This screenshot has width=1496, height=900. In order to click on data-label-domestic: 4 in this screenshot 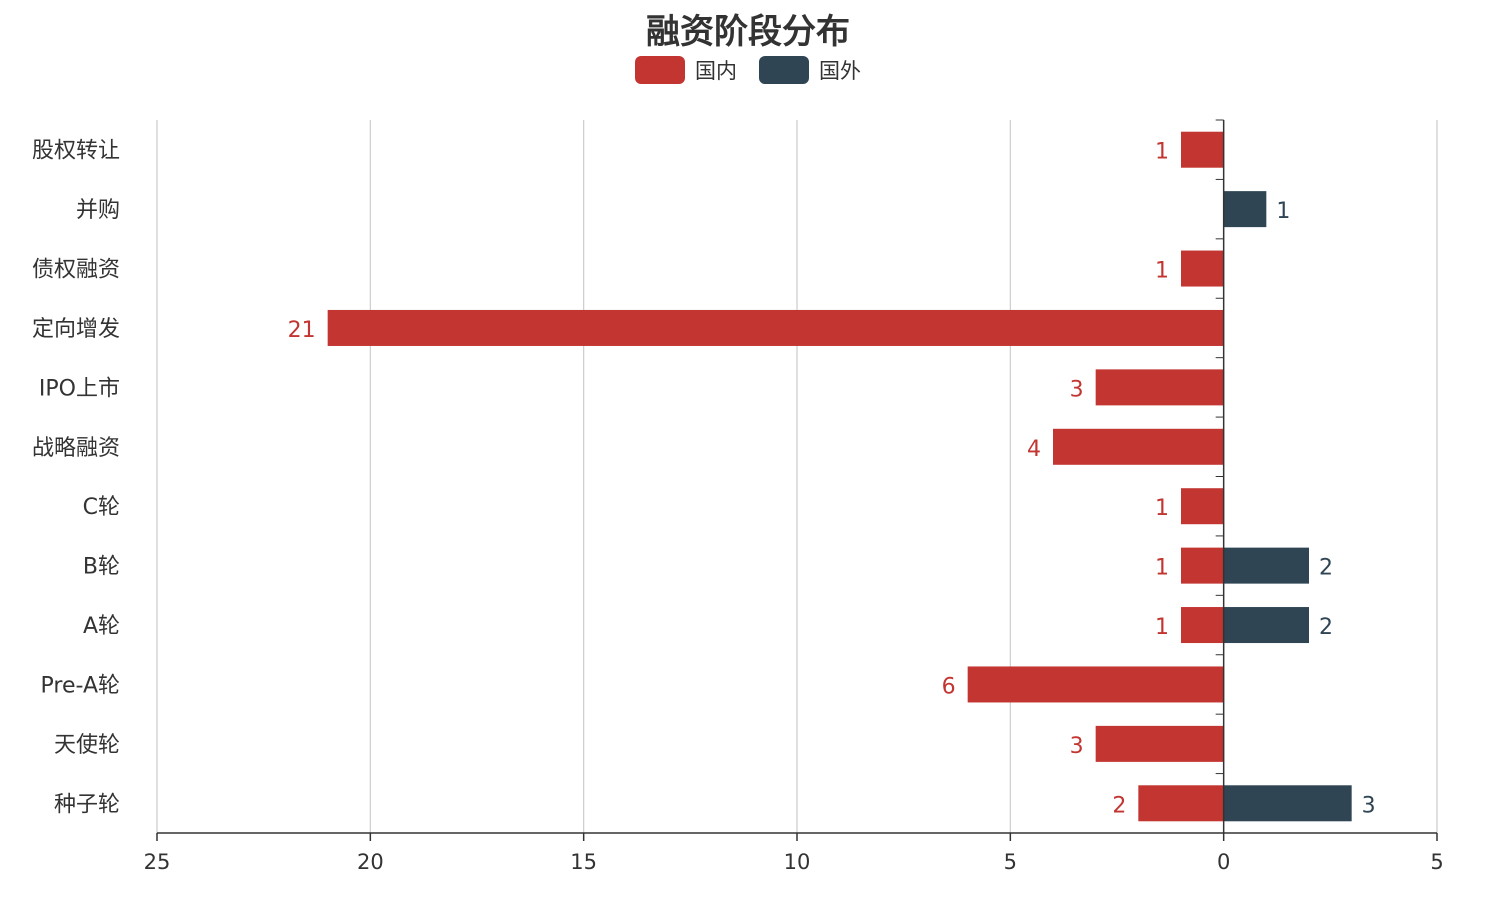, I will do `click(1034, 449)`.